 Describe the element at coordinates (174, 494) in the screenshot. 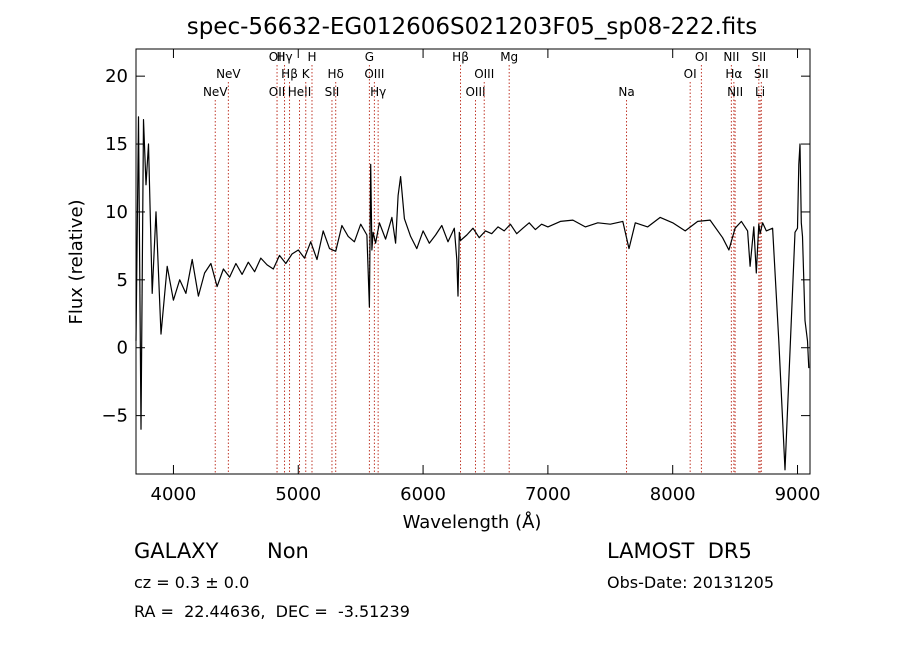

I see `x-tick-label: 4000` at that location.